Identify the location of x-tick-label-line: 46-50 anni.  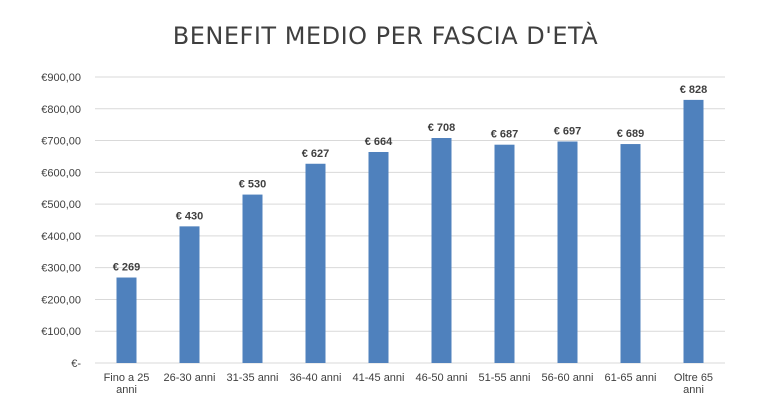
(442, 378).